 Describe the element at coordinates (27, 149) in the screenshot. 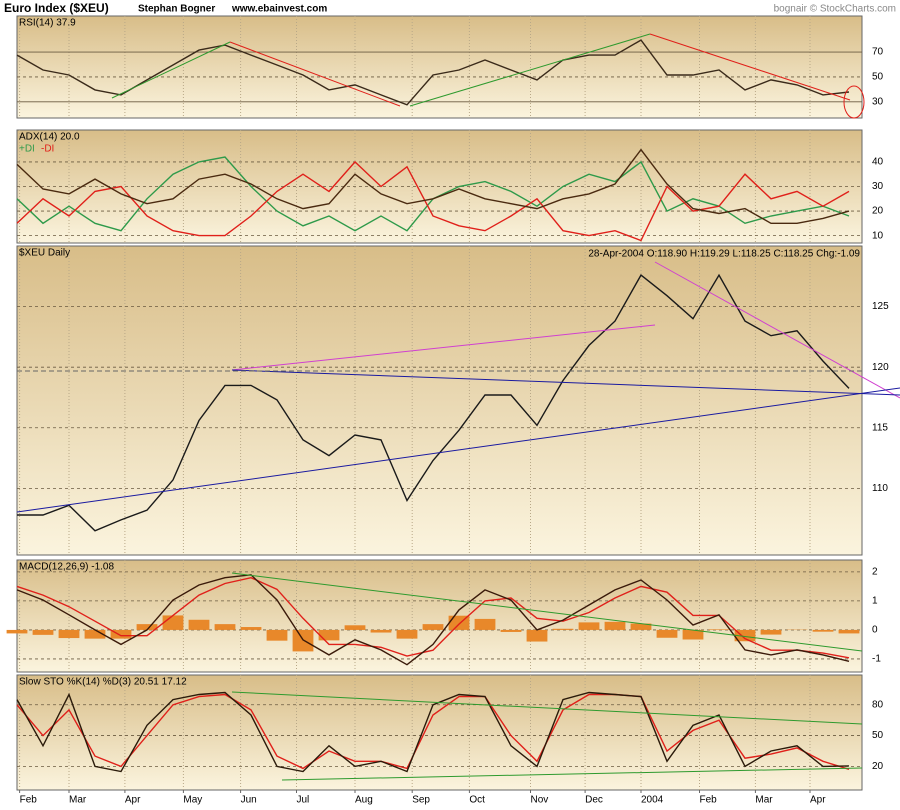

I see `legend-entry: +DI` at that location.